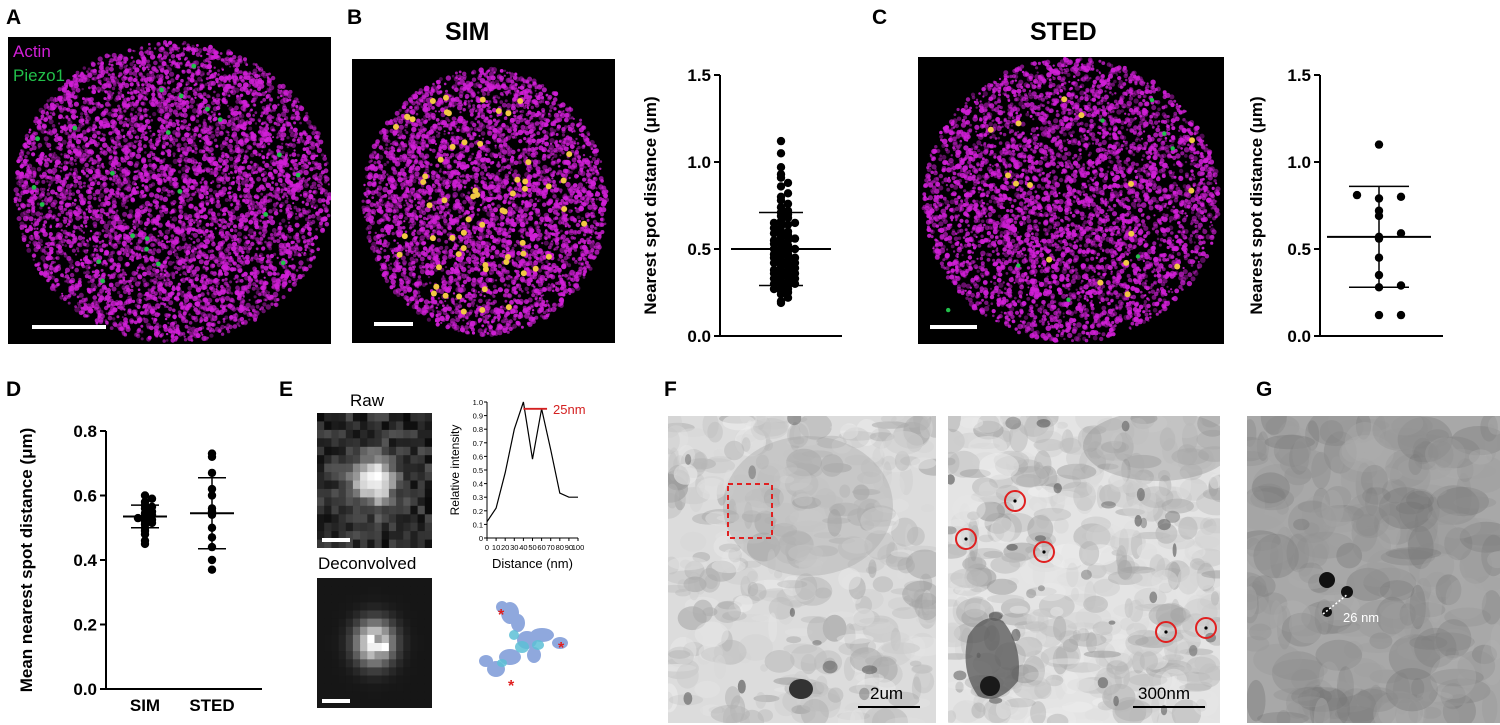 This screenshot has height=725, width=1500. Describe the element at coordinates (355, 17) in the screenshot. I see `panel-letter-b: B` at that location.